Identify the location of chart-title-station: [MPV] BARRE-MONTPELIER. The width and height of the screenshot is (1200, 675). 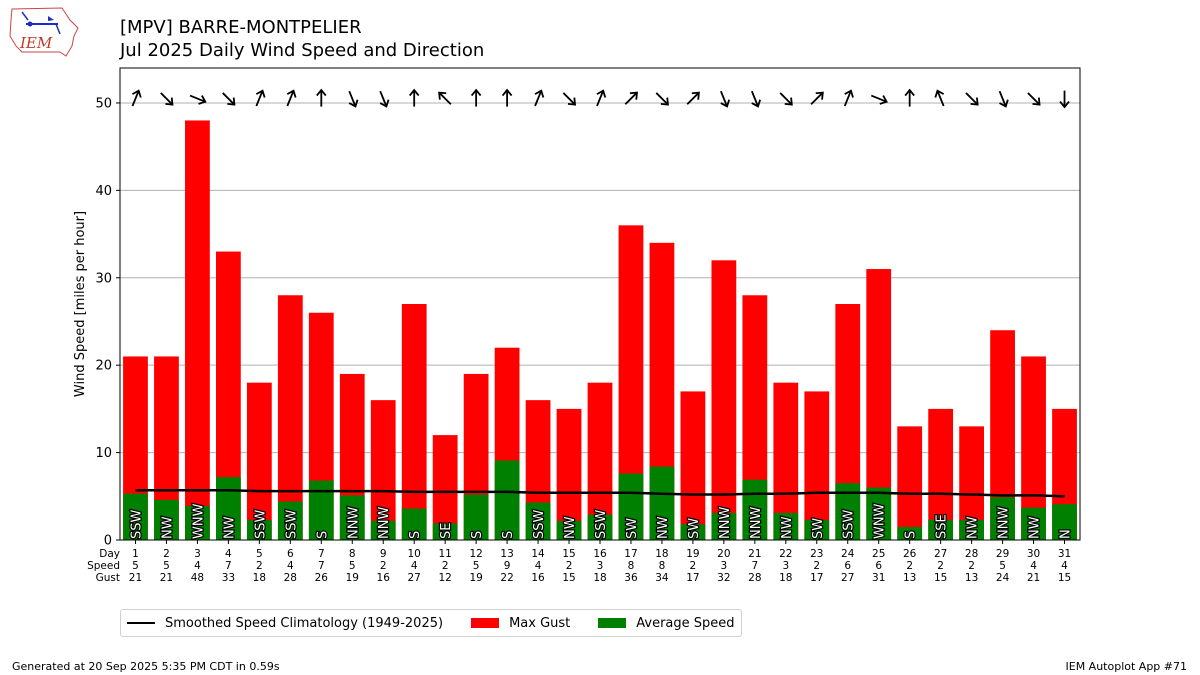
(241, 27).